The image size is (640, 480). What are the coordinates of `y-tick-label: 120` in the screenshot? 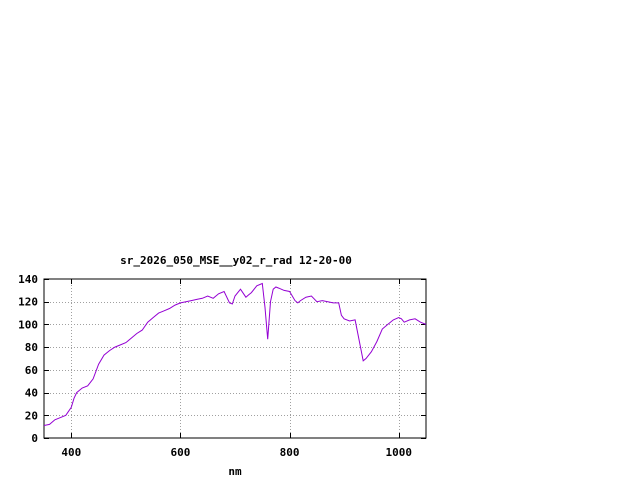 It's located at (28, 302).